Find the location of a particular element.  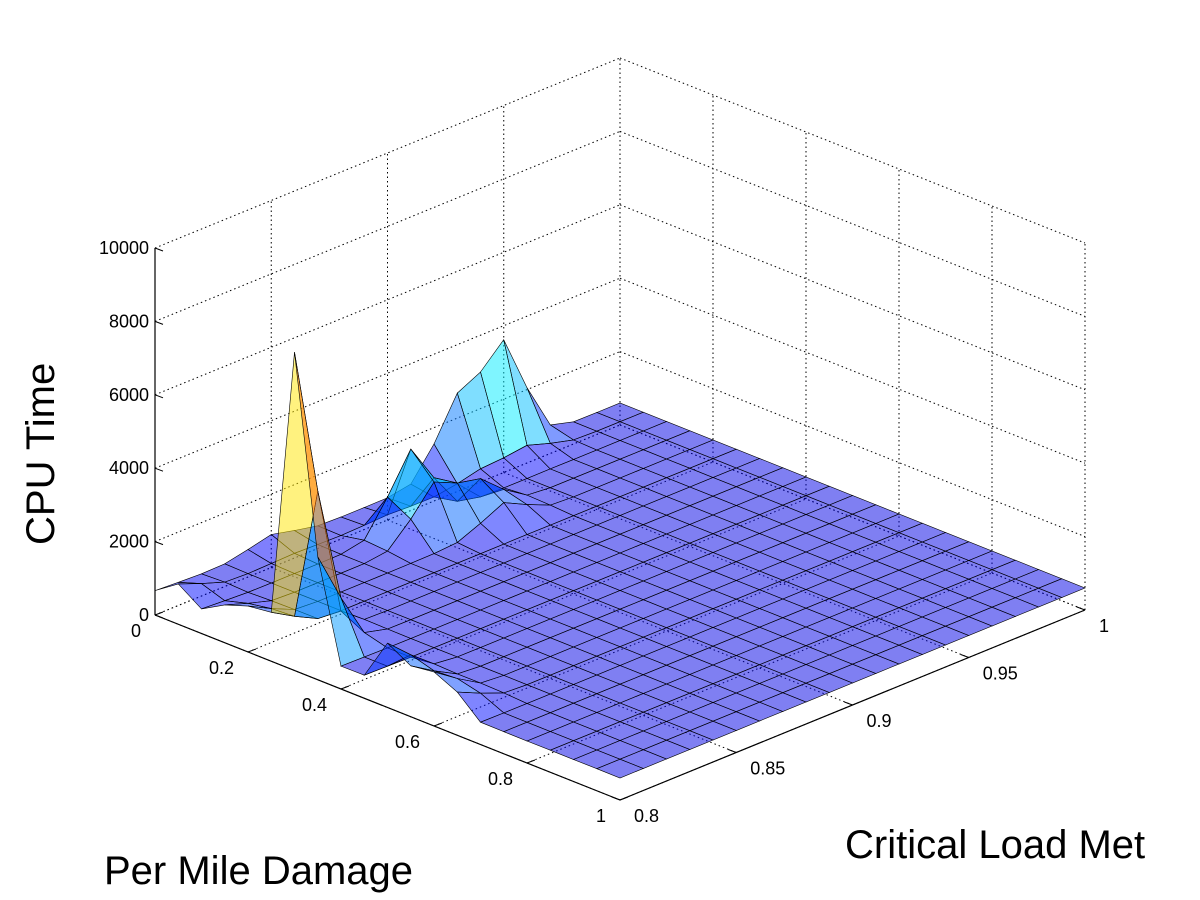

x-axis-title: Critical Load Met is located at coordinates (995, 845).